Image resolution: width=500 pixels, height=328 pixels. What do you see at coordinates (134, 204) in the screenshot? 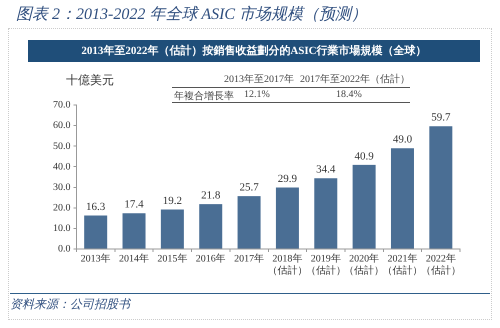
I see `data-label: 17.4` at bounding box center [134, 204].